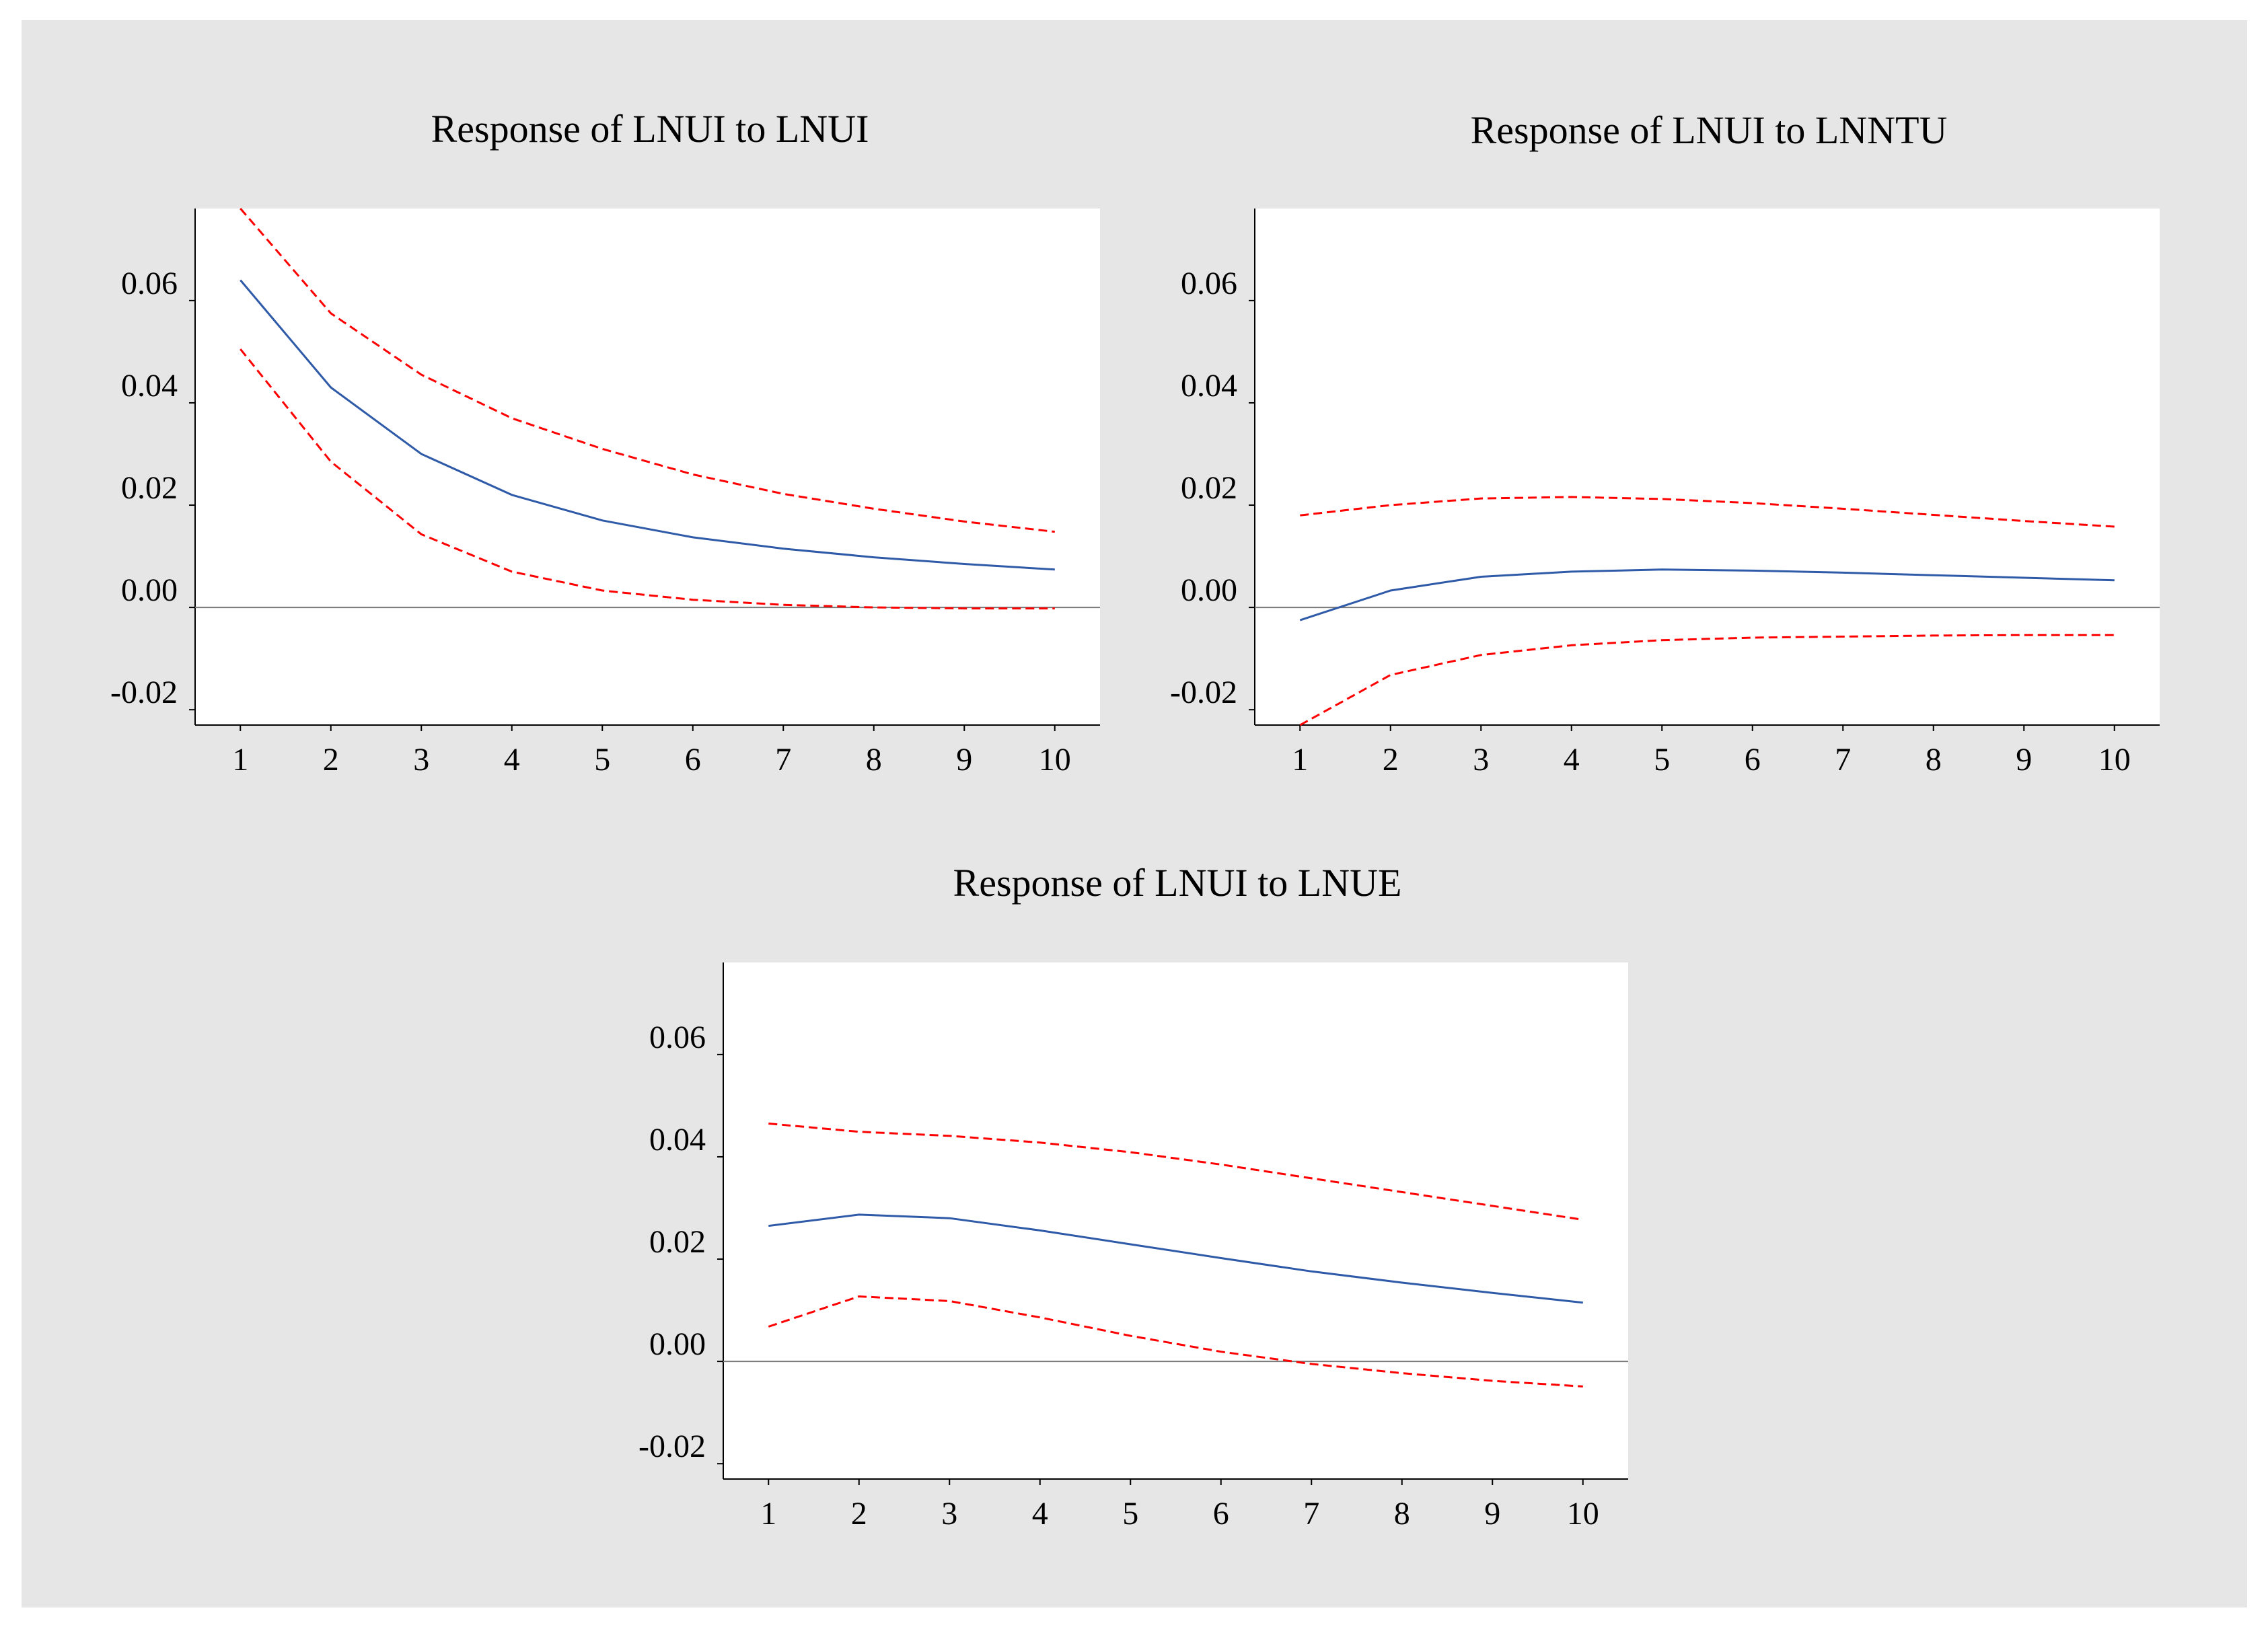 The height and width of the screenshot is (1627, 2268). What do you see at coordinates (1177, 883) in the screenshot?
I see `chart-title: Response of LNUI to LNUE` at bounding box center [1177, 883].